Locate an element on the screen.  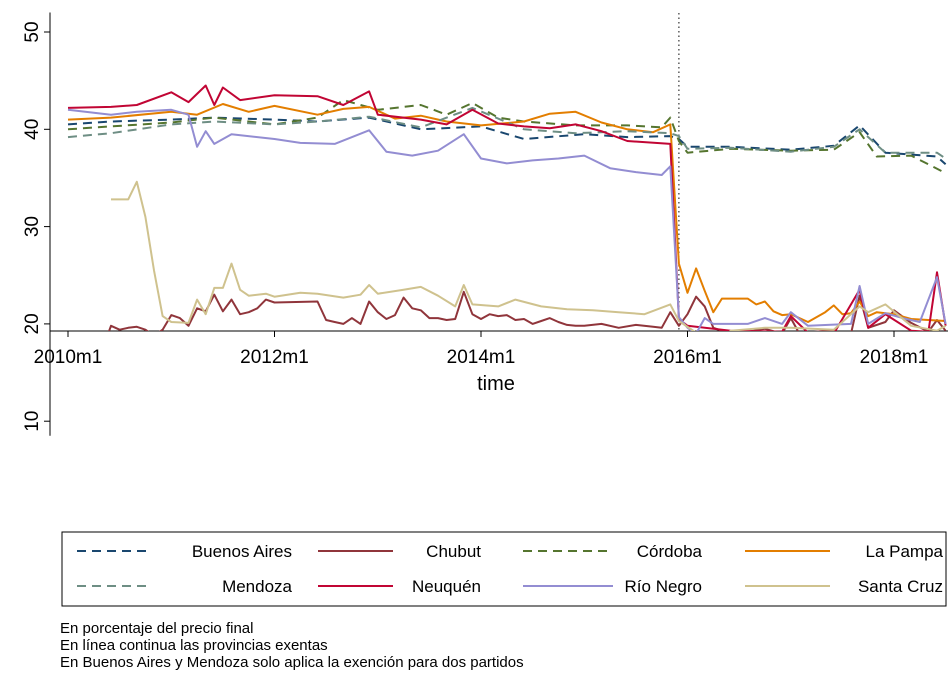
note-2: En línea continua las provincias exentas is located at coordinates (194, 645).